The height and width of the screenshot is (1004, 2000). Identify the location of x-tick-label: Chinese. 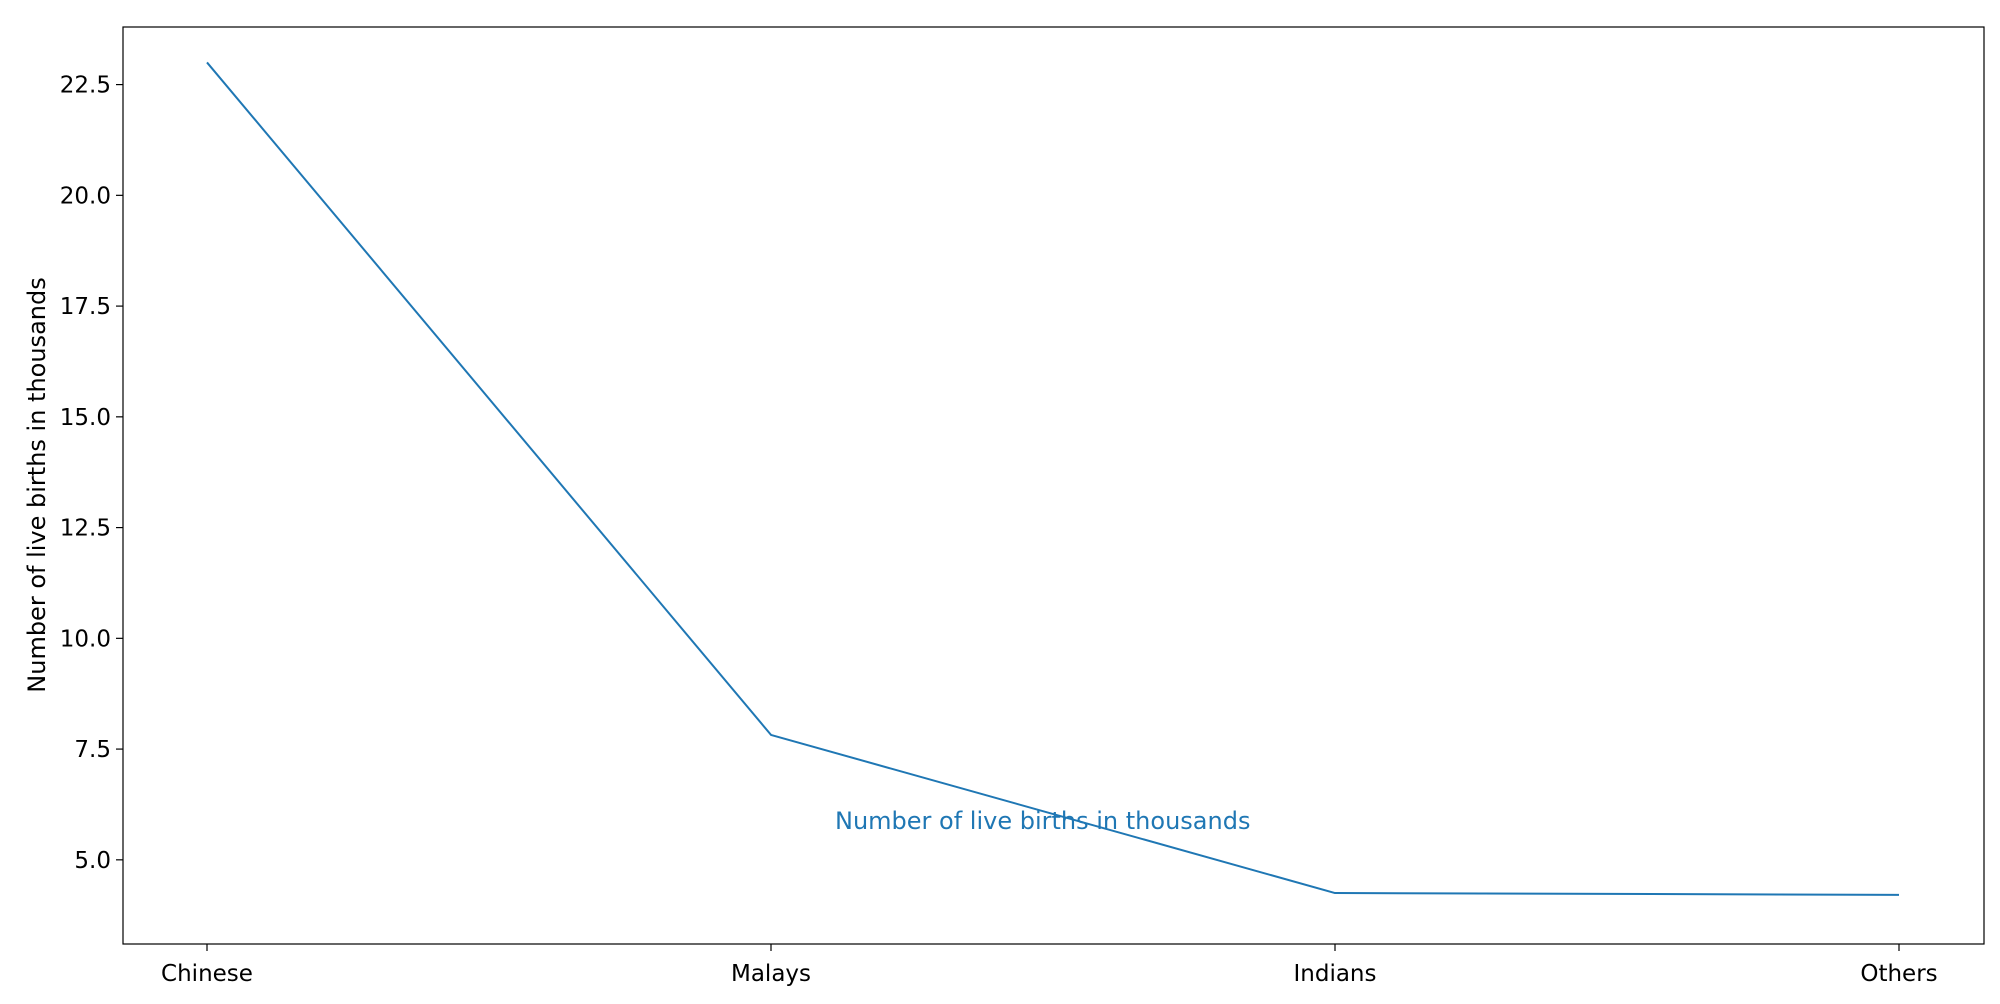
(207, 974).